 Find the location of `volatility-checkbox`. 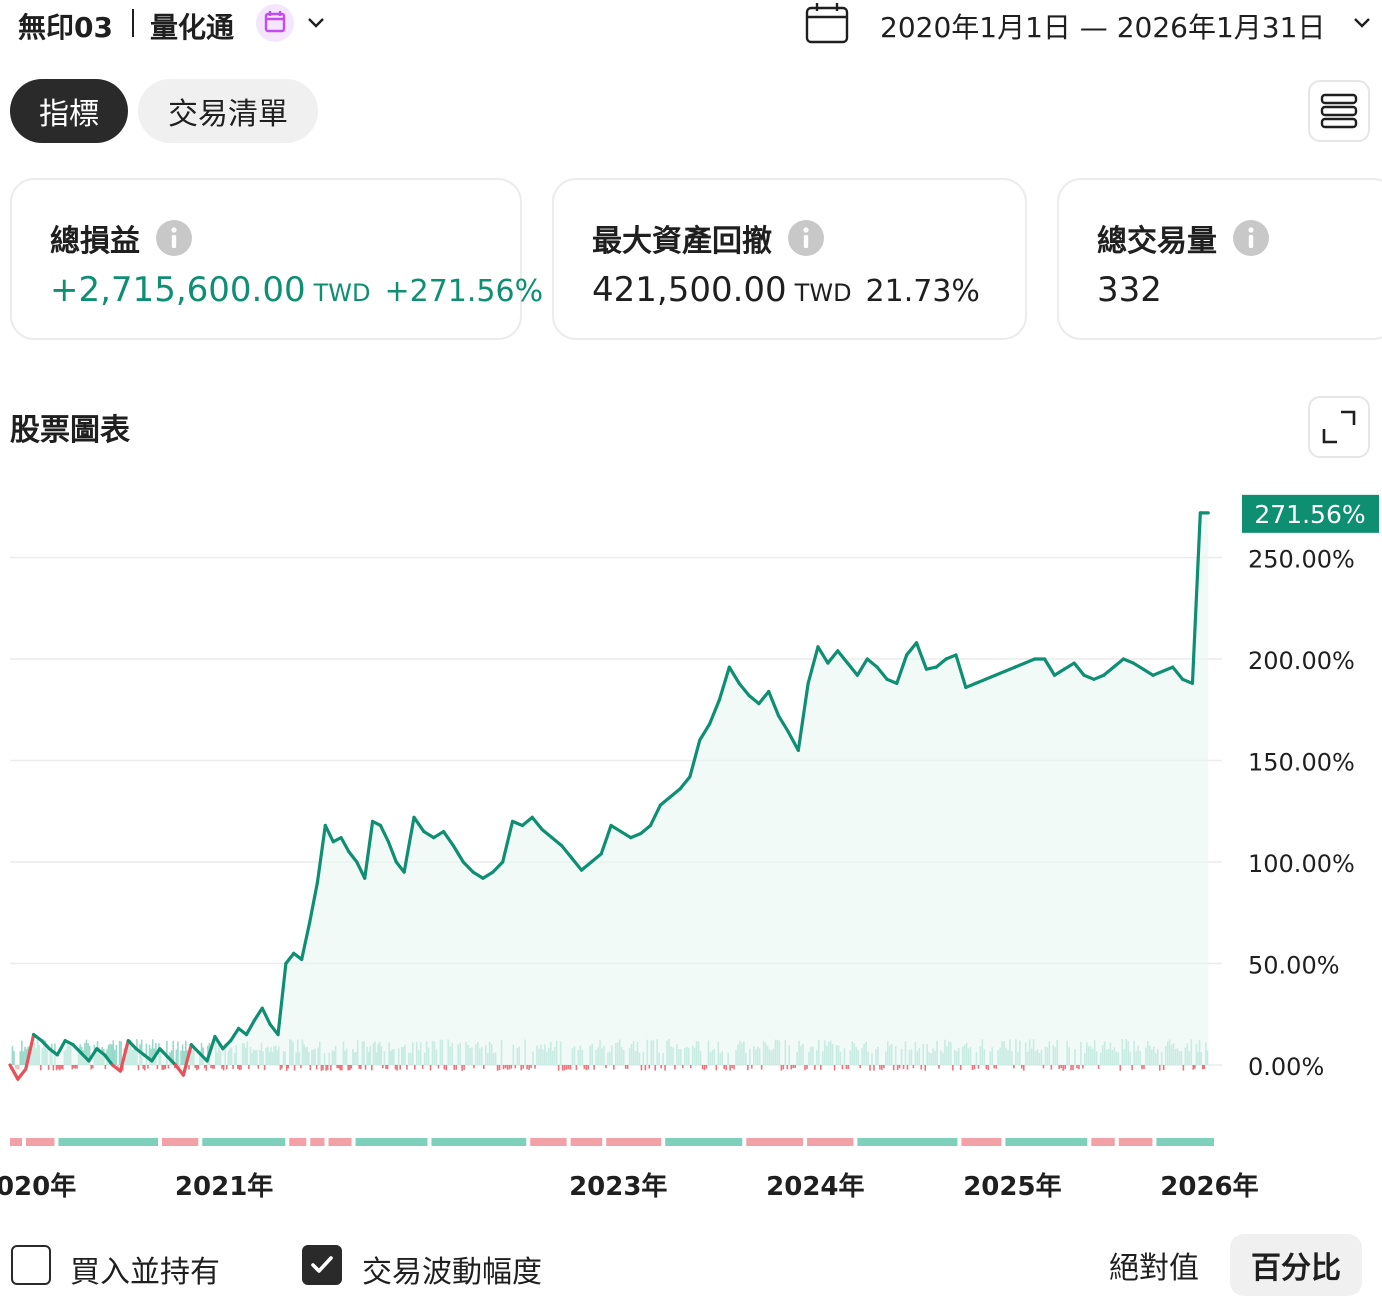

volatility-checkbox is located at coordinates (322, 1265).